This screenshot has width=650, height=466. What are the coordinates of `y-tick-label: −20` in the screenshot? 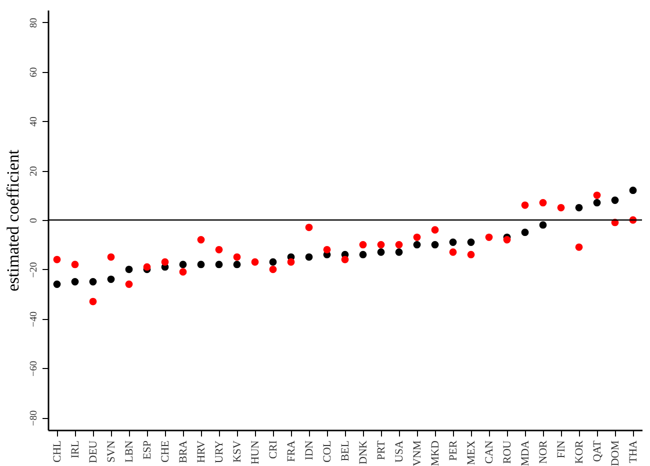 It's located at (34, 270).